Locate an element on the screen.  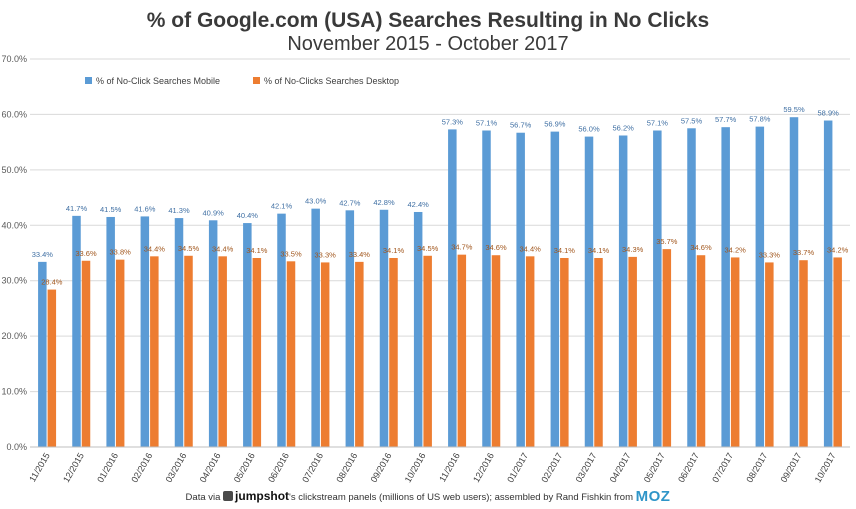
data-label-mobile: 59.5% is located at coordinates (794, 109).